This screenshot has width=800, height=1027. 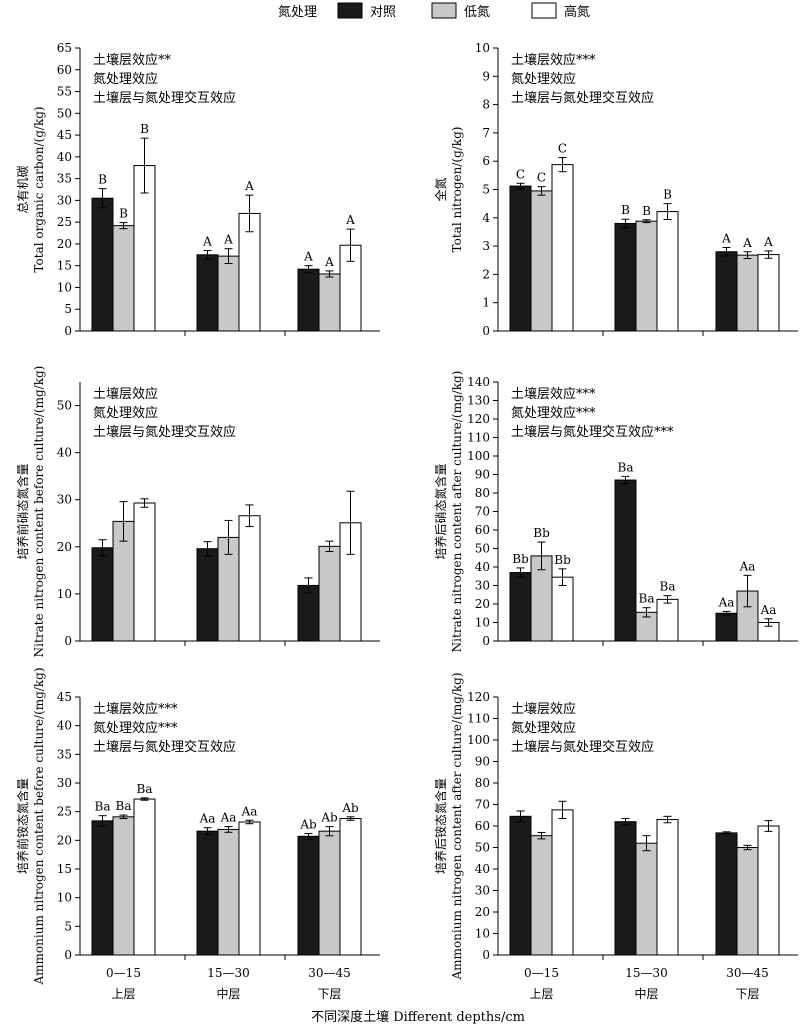 I want to click on y-tick-label: 35, so click(x=64, y=754).